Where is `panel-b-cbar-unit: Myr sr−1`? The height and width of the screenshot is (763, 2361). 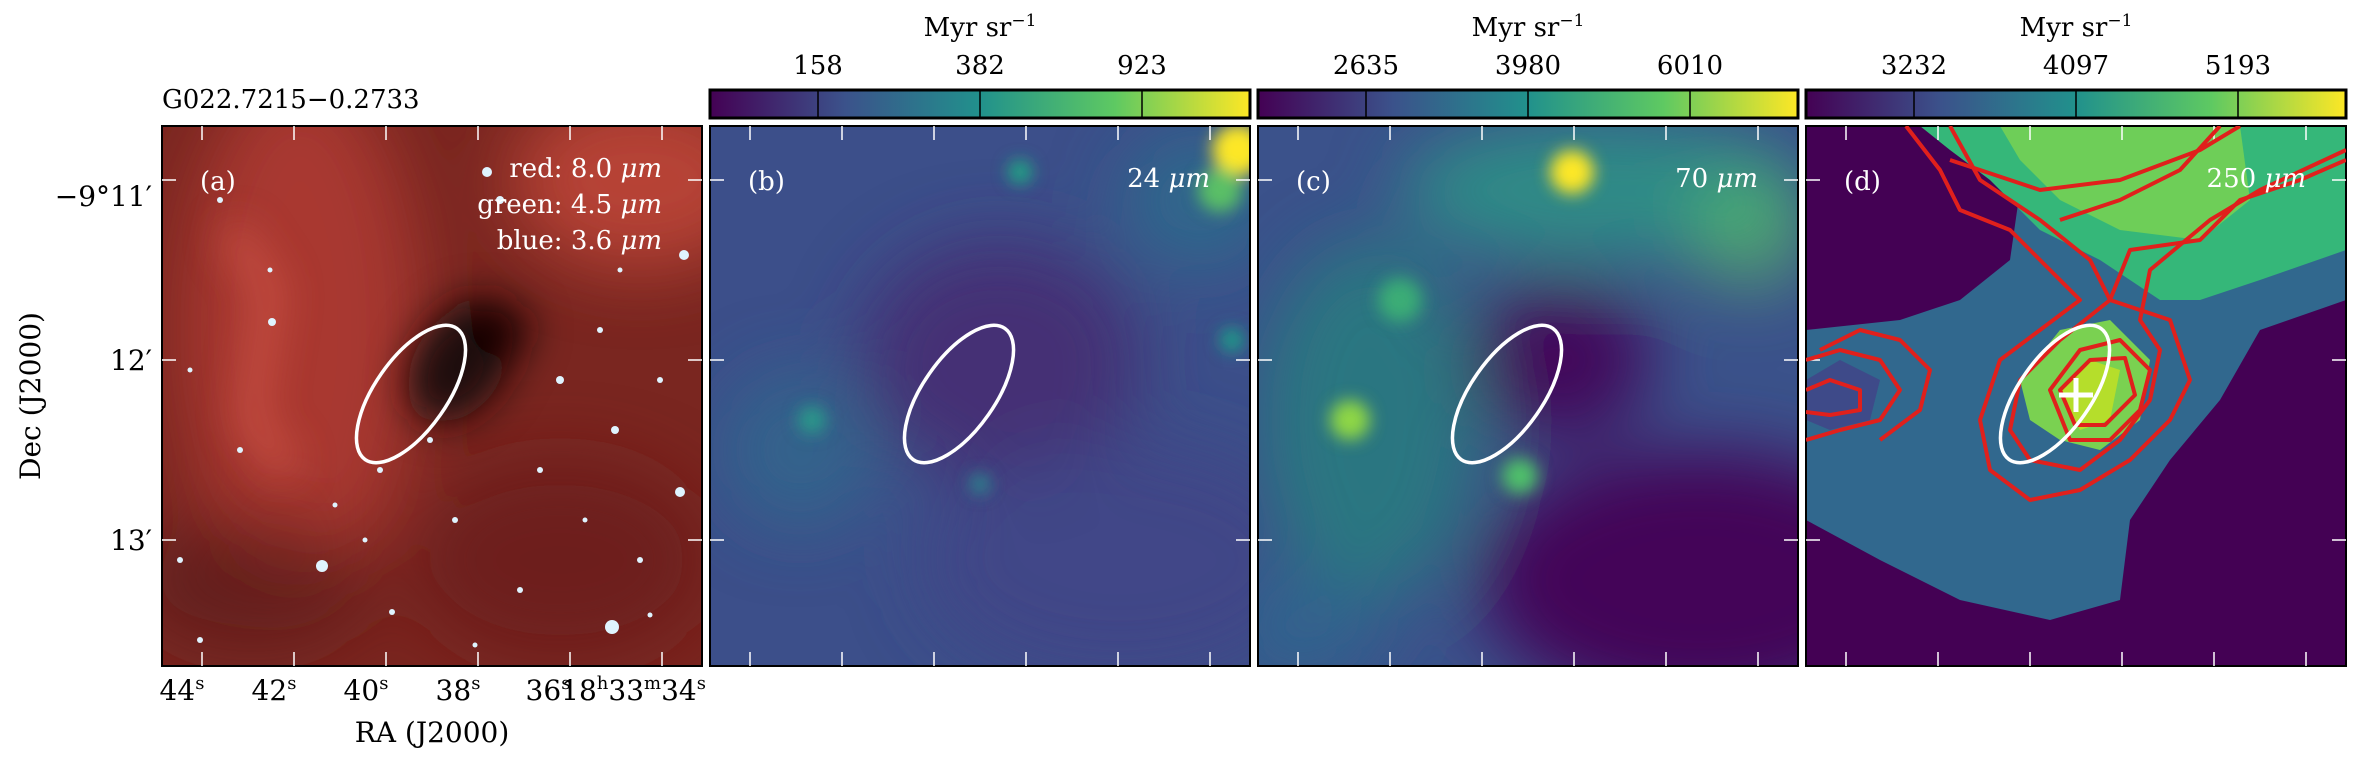
panel-b-cbar-unit: Myr sr−1 is located at coordinates (980, 27).